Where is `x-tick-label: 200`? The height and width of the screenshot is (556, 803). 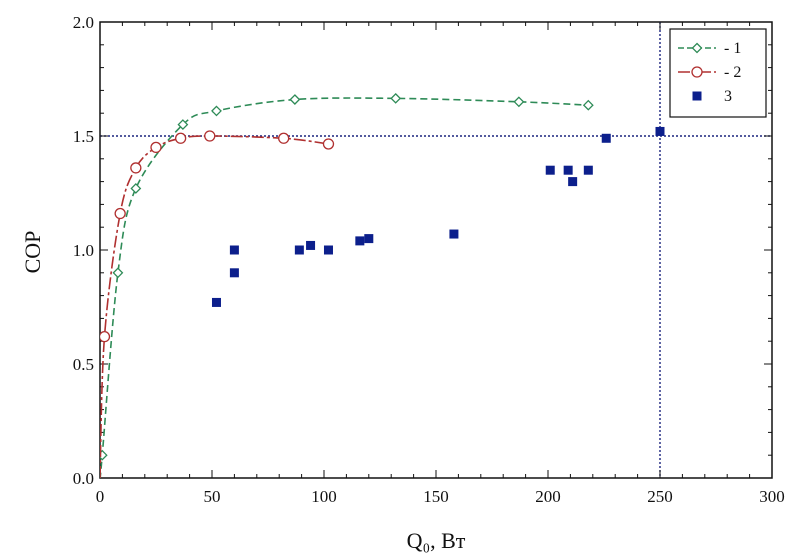
x-tick-label: 200 is located at coordinates (548, 496).